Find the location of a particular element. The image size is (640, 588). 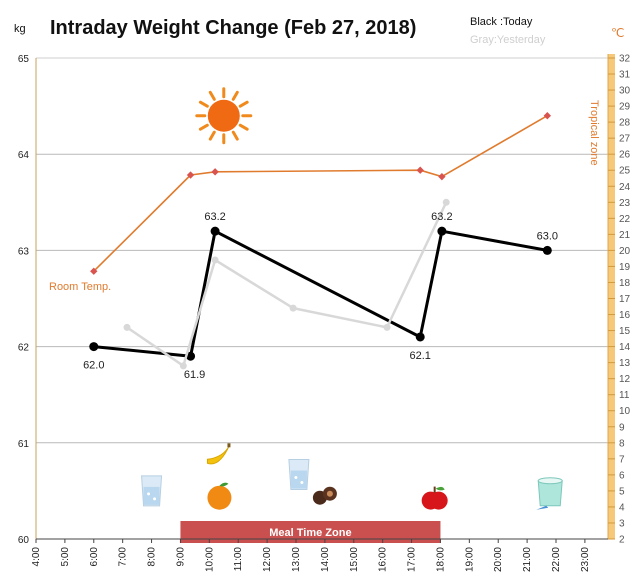

right-tick-label: 8 is located at coordinates (622, 443).